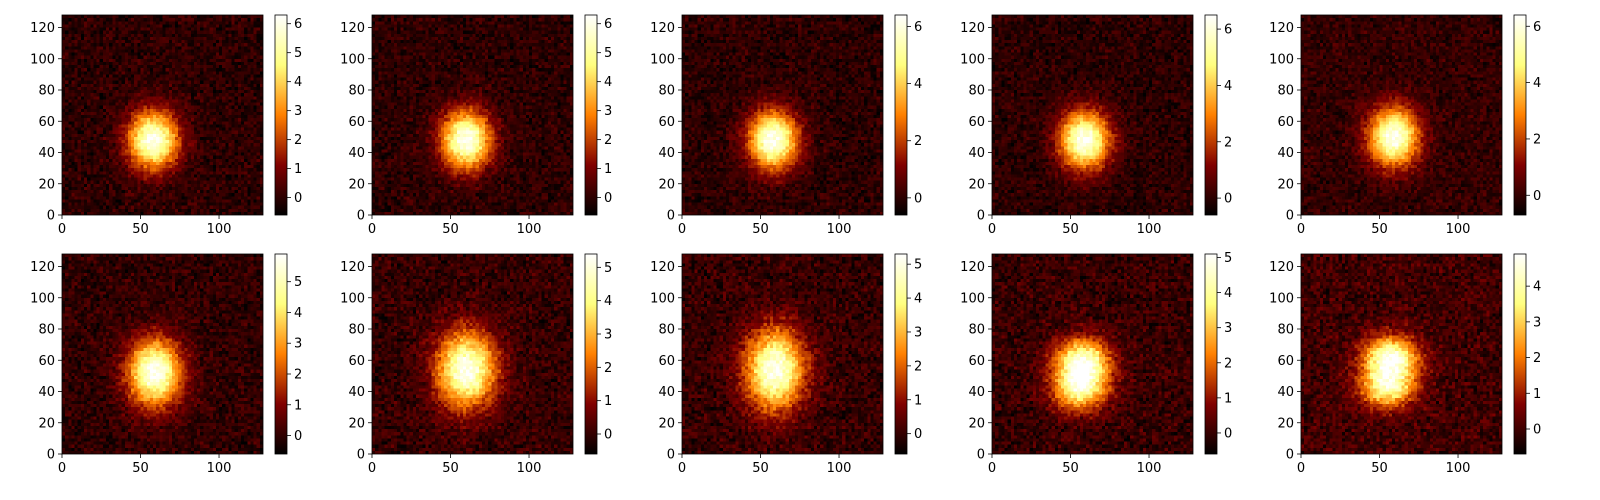 The image size is (1600, 500). What do you see at coordinates (476, 125) in the screenshot?
I see `panel-2: 0 50 100 0 20 40 60 80 100 120 0 1 2 3 4 5 6` at bounding box center [476, 125].